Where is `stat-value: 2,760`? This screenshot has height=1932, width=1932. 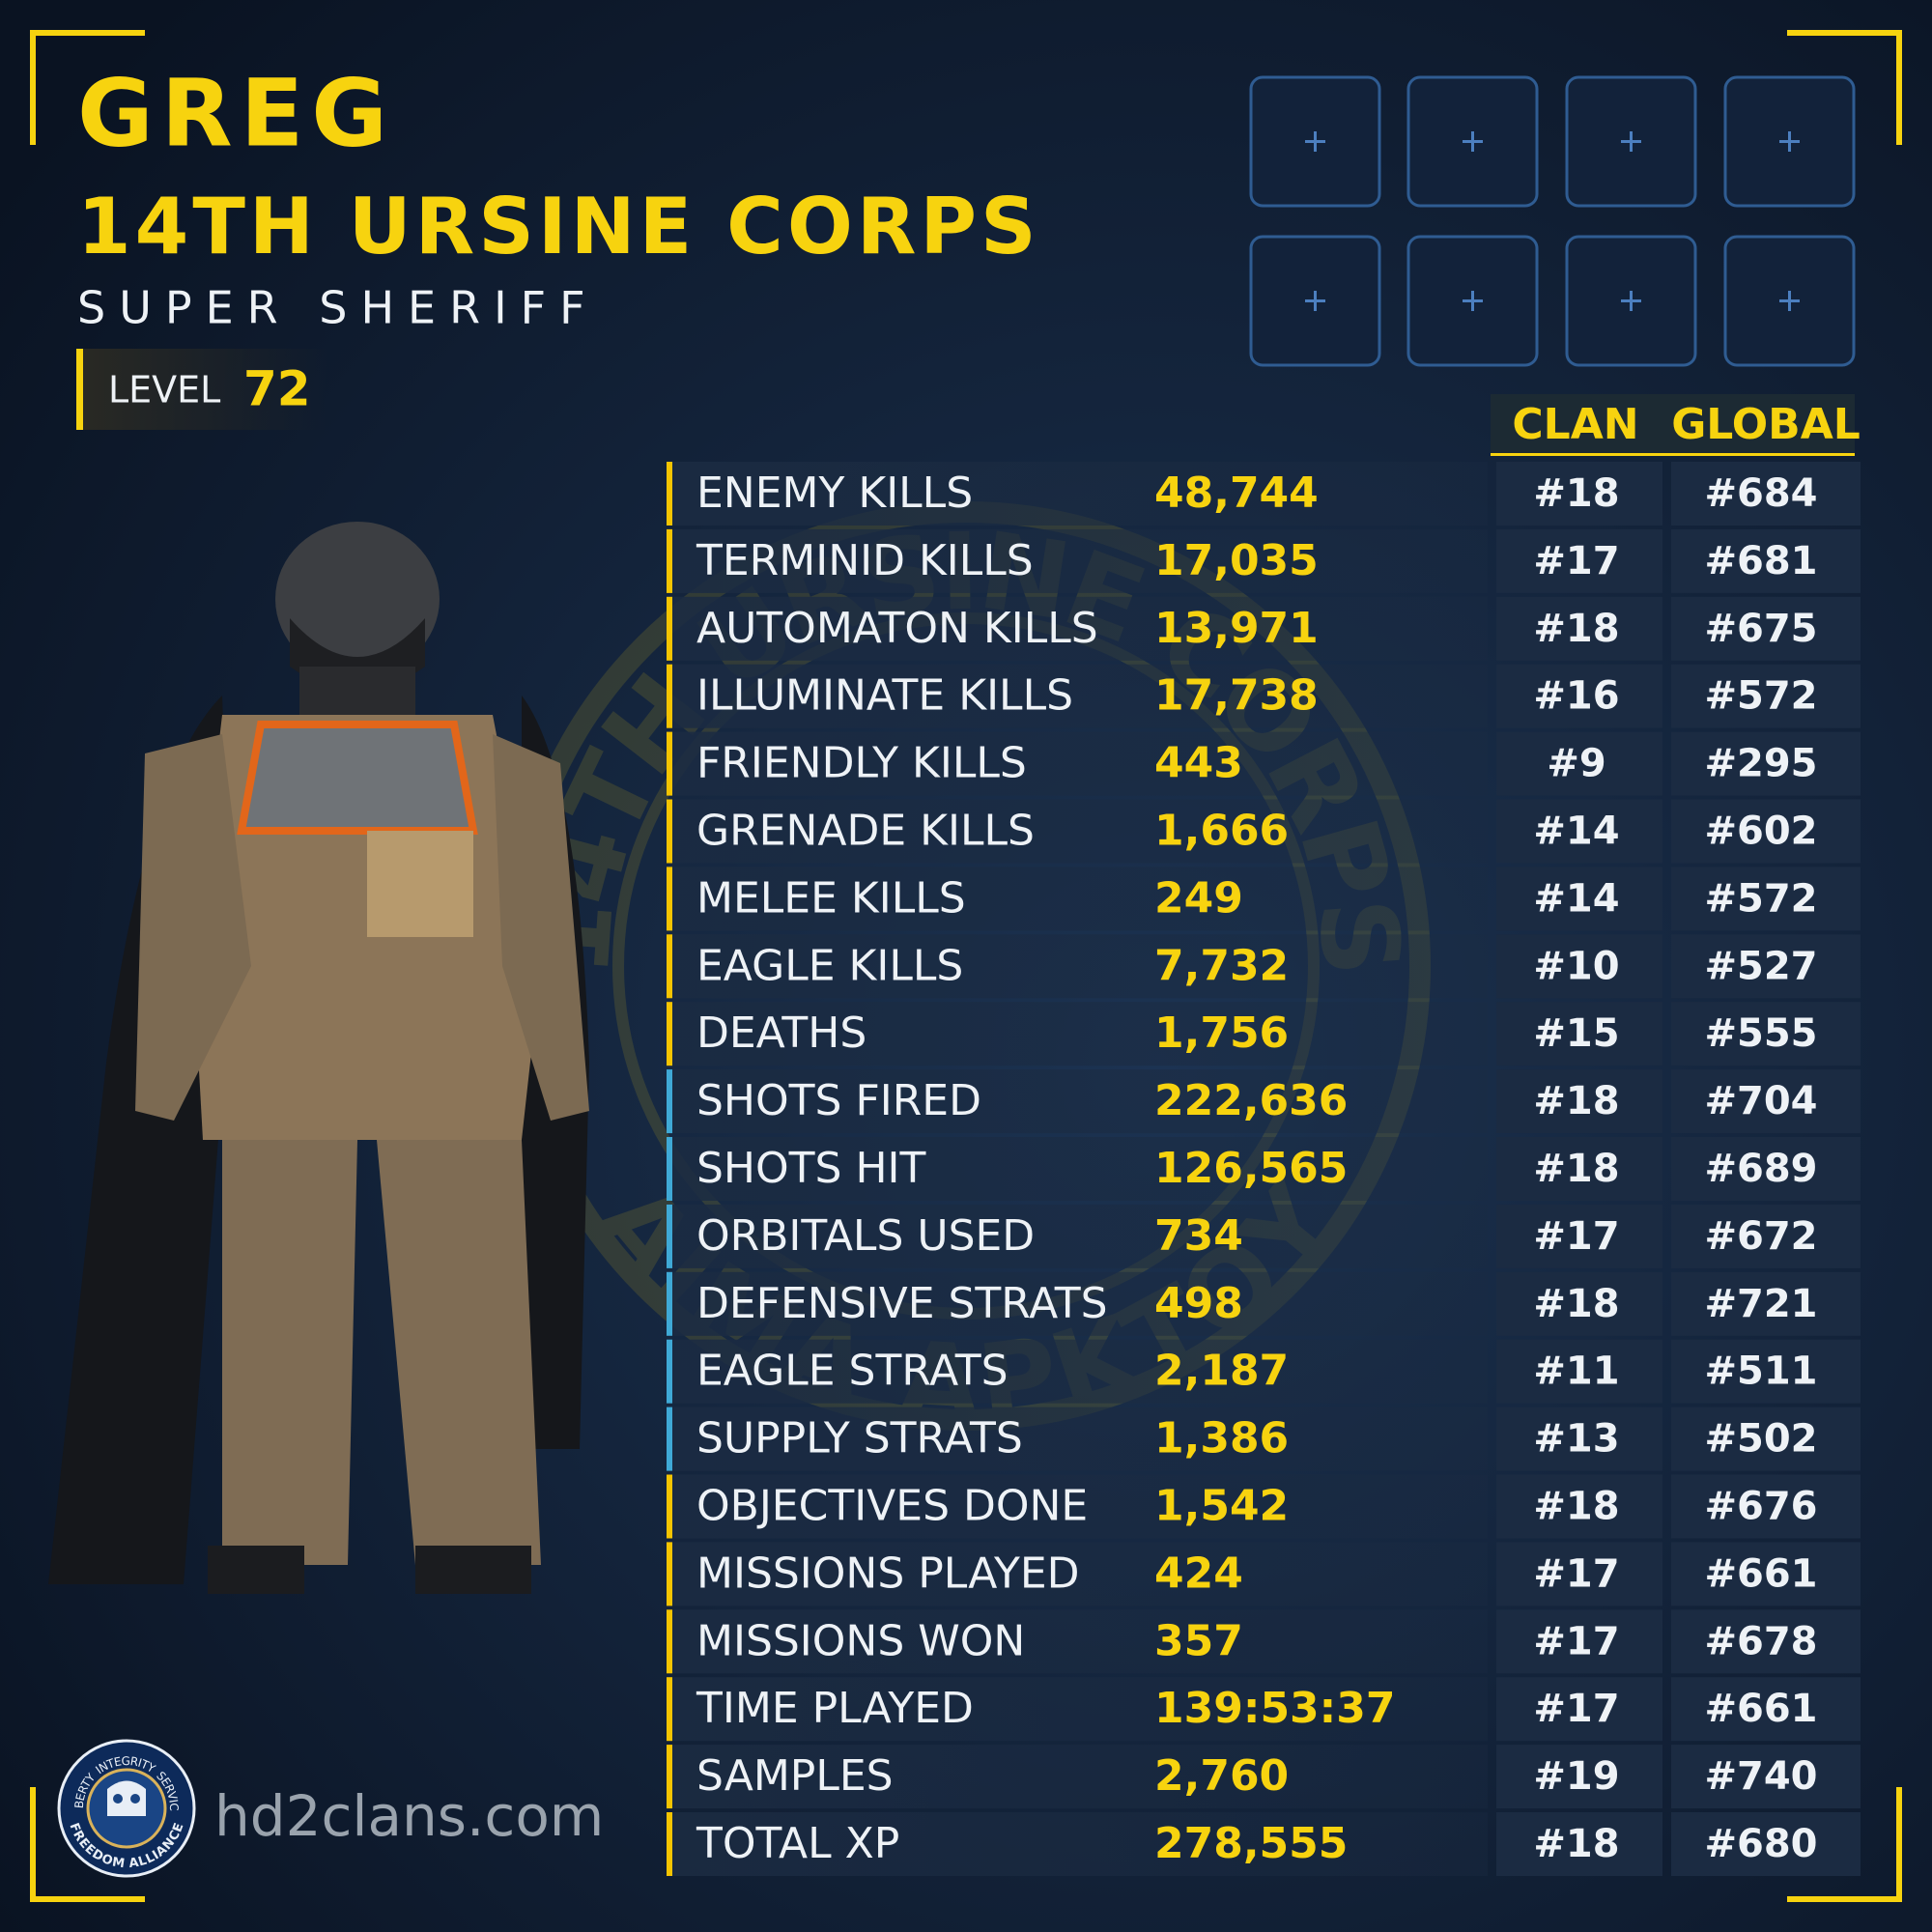
stat-value: 2,760 is located at coordinates (1221, 1776).